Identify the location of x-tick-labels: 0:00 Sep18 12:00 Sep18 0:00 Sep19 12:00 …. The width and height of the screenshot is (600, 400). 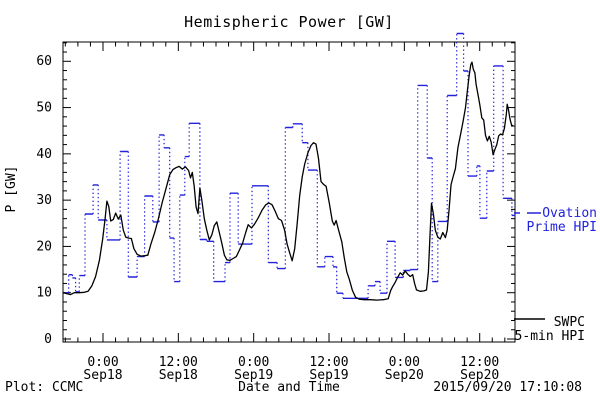
(291, 369).